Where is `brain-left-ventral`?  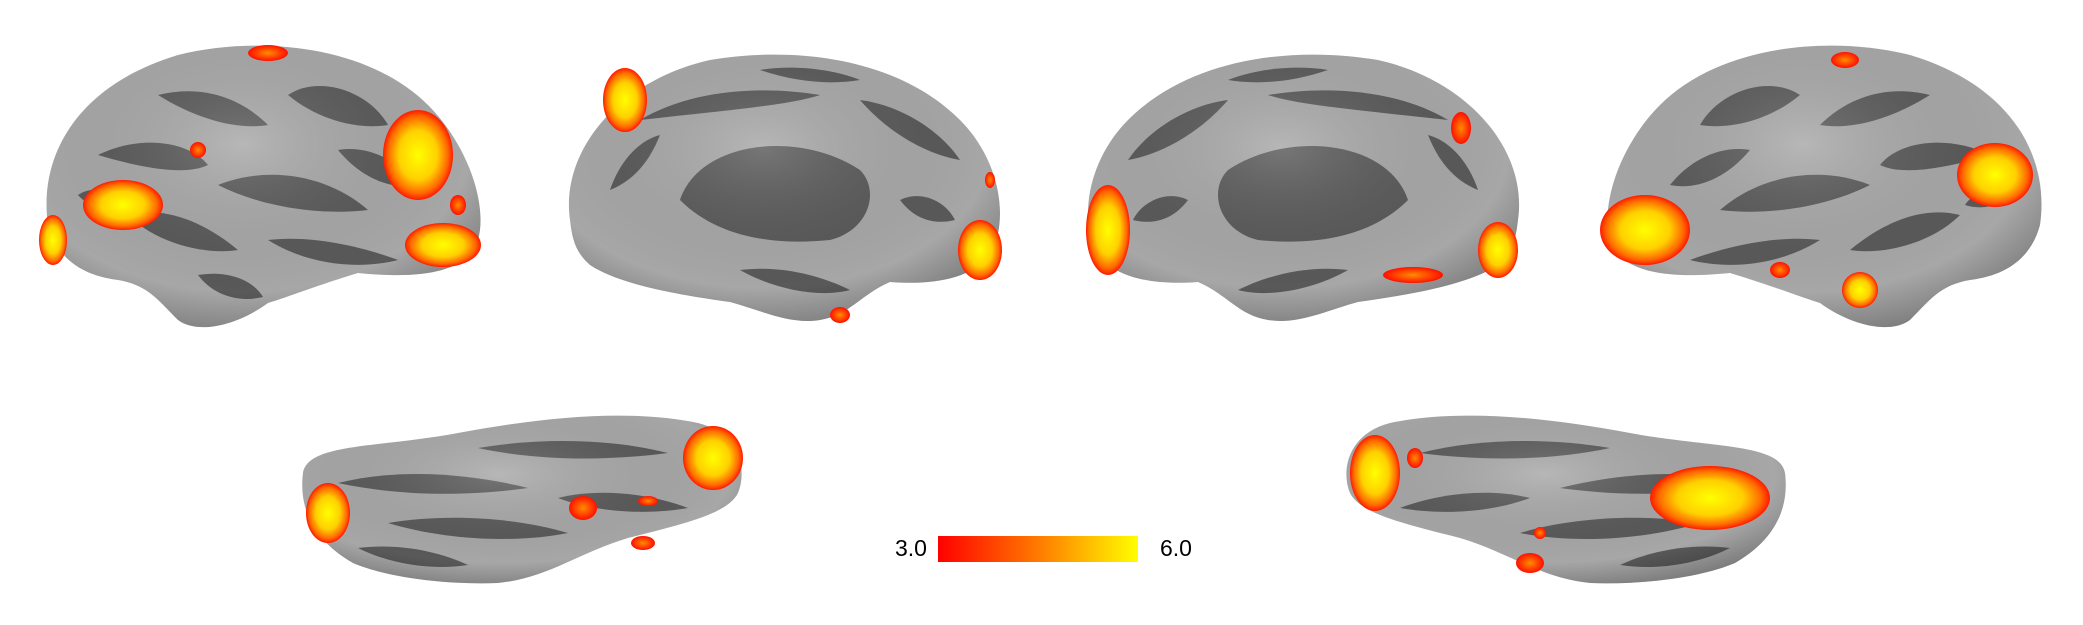
brain-left-ventral is located at coordinates (523, 500).